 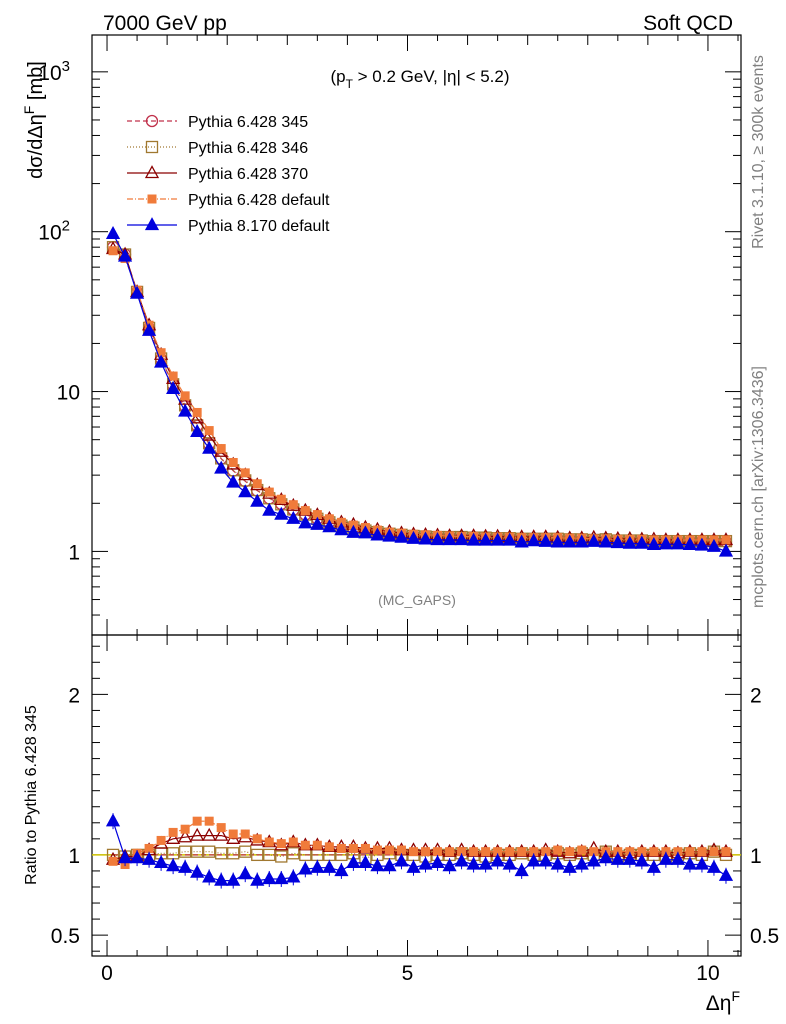 I want to click on main-y-tick-label-base: 10, so click(x=49, y=233).